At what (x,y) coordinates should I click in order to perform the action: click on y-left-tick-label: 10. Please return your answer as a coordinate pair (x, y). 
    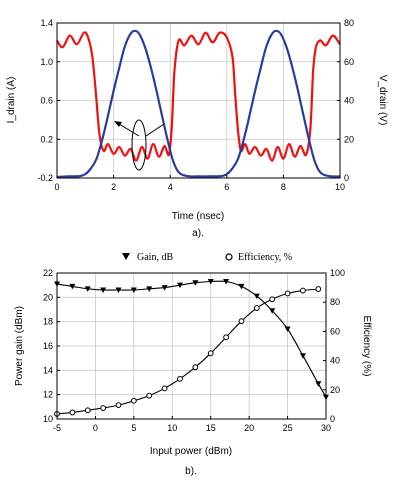
    Looking at the image, I should click on (48, 419).